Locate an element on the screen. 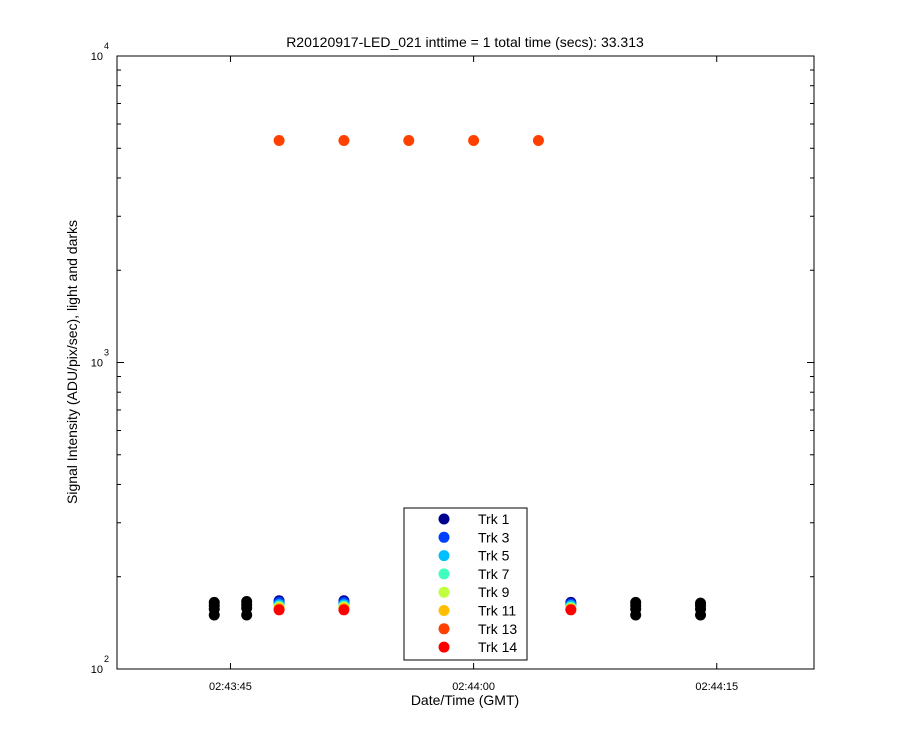 The image size is (900, 750). x-tick-label: 02:44:15 is located at coordinates (716, 687).